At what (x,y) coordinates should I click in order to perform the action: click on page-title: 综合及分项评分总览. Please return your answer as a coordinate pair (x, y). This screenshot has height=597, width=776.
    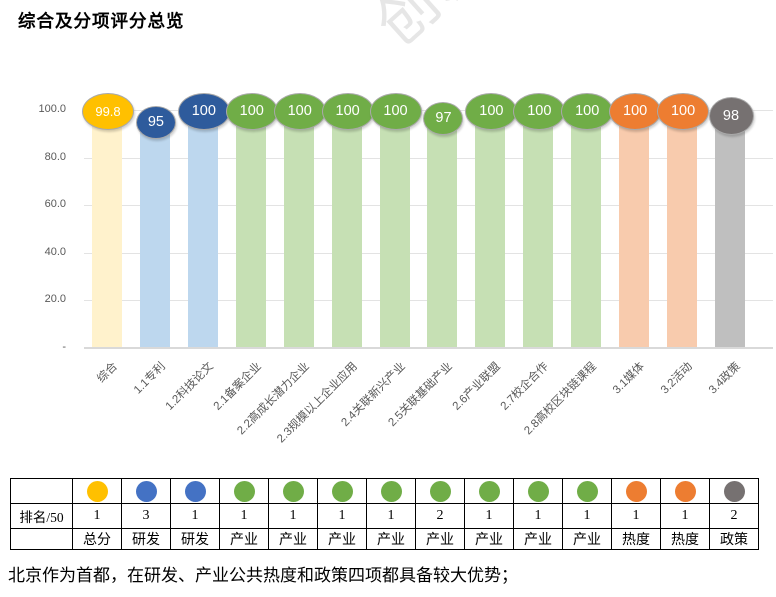
    Looking at the image, I should click on (101, 21).